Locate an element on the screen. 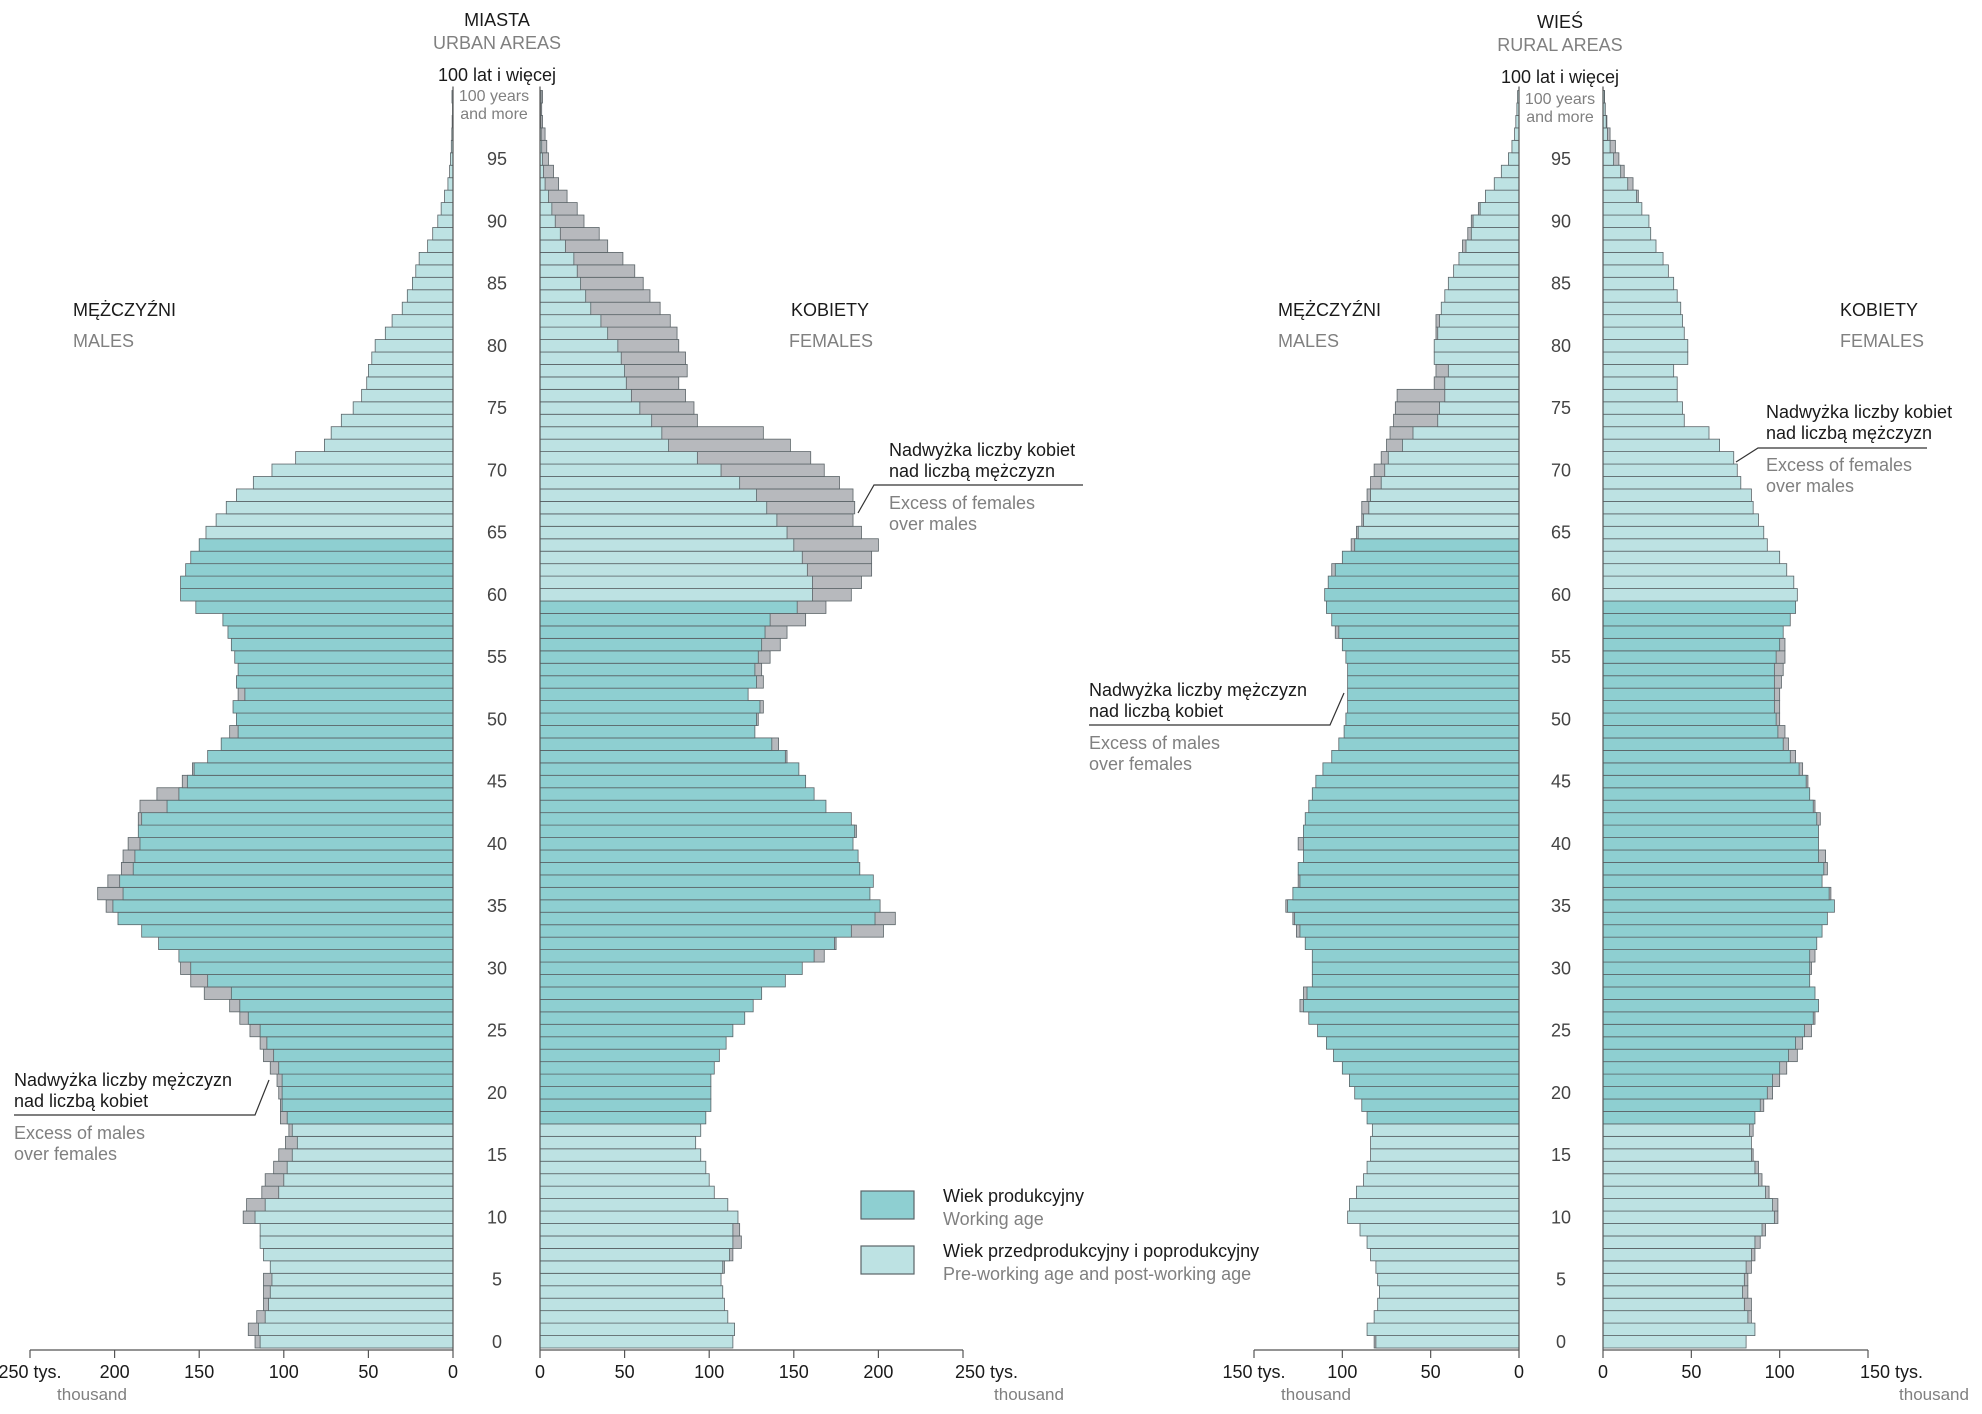 The width and height of the screenshot is (1982, 1414). urban-males-label-pl: MĘŻCZYŹNI is located at coordinates (124, 310).